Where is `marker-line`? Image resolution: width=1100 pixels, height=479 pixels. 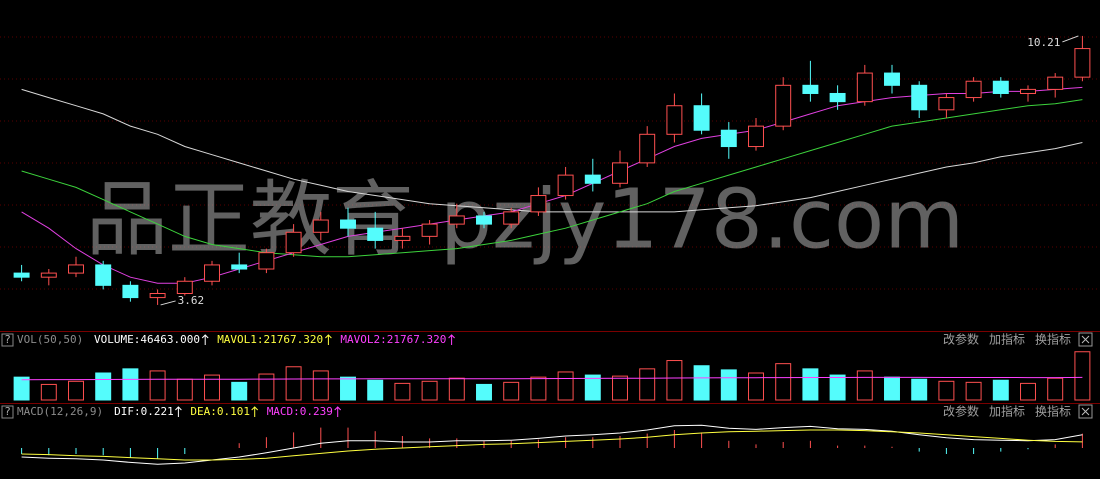 marker-line is located at coordinates (1070, 39).